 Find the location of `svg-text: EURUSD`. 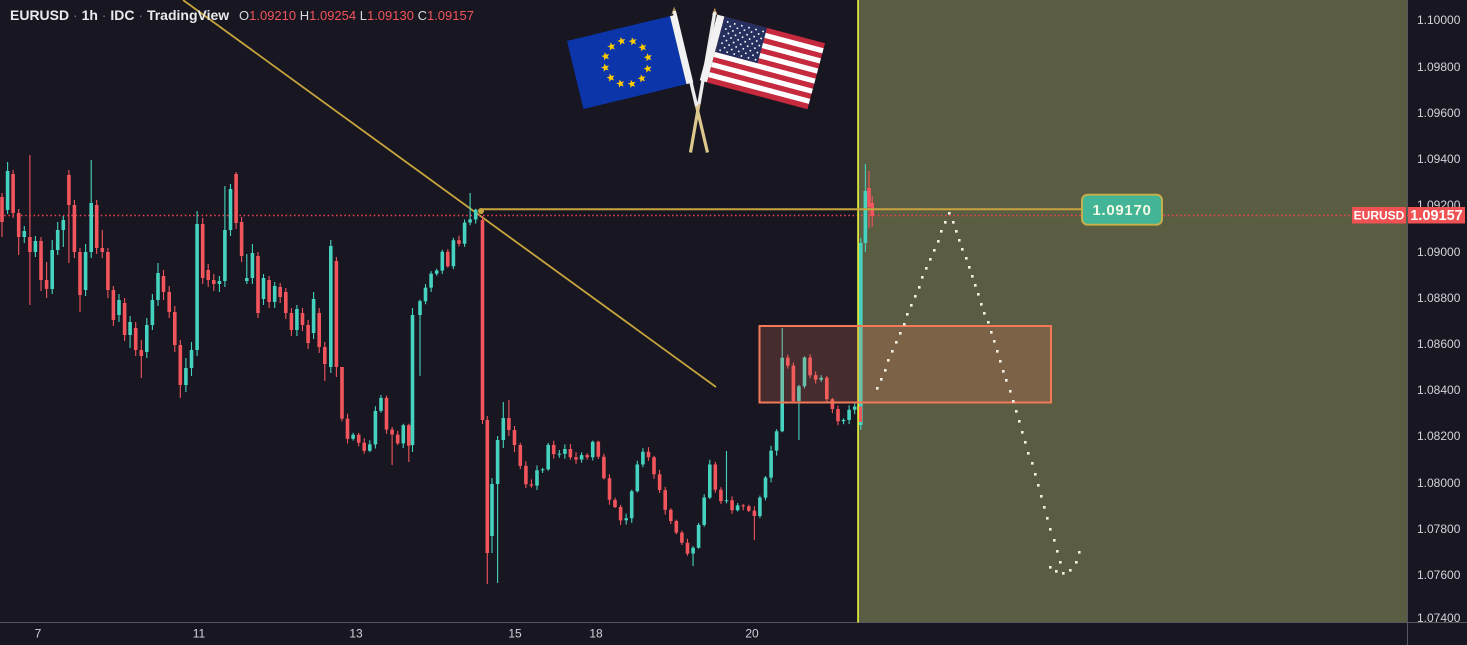

svg-text: EURUSD is located at coordinates (1379, 215).